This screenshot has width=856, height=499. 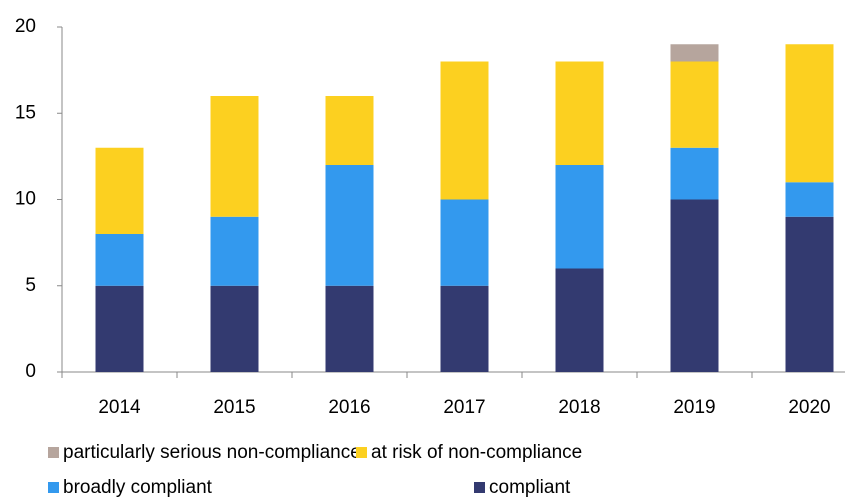 I want to click on legend-label: broadly compliant, so click(x=138, y=487).